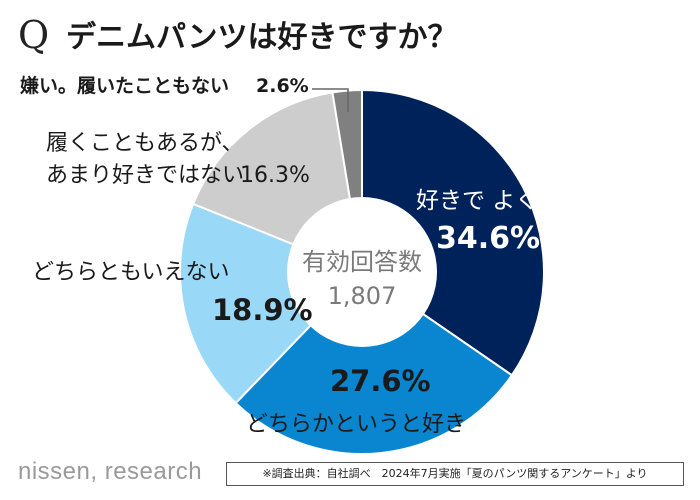 This screenshot has width=700, height=500. What do you see at coordinates (124, 85) in the screenshot?
I see `slice-label-dislike: 嫌い。履いたこともない` at bounding box center [124, 85].